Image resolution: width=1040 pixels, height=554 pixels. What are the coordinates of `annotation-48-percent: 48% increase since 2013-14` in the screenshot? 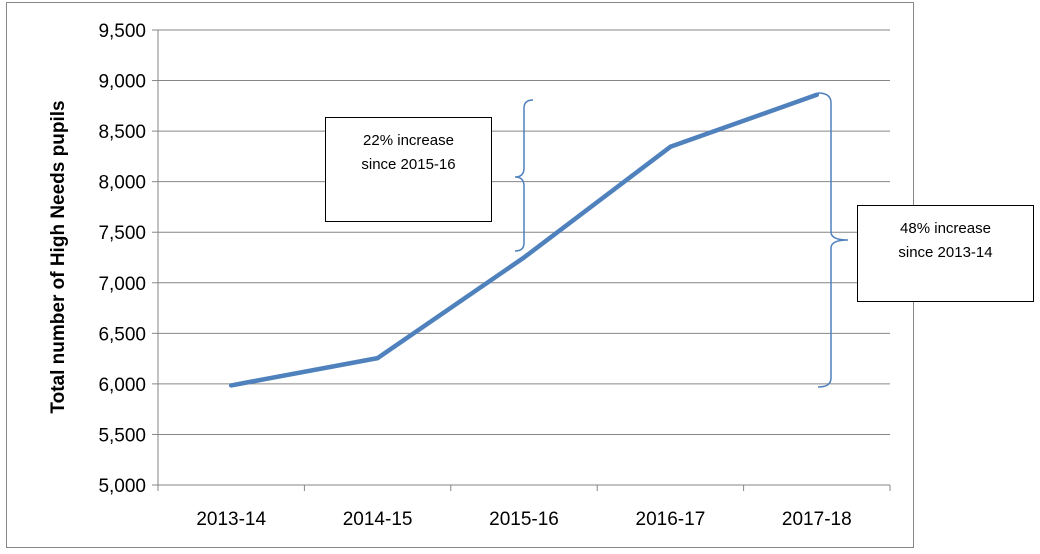 It's located at (945, 253).